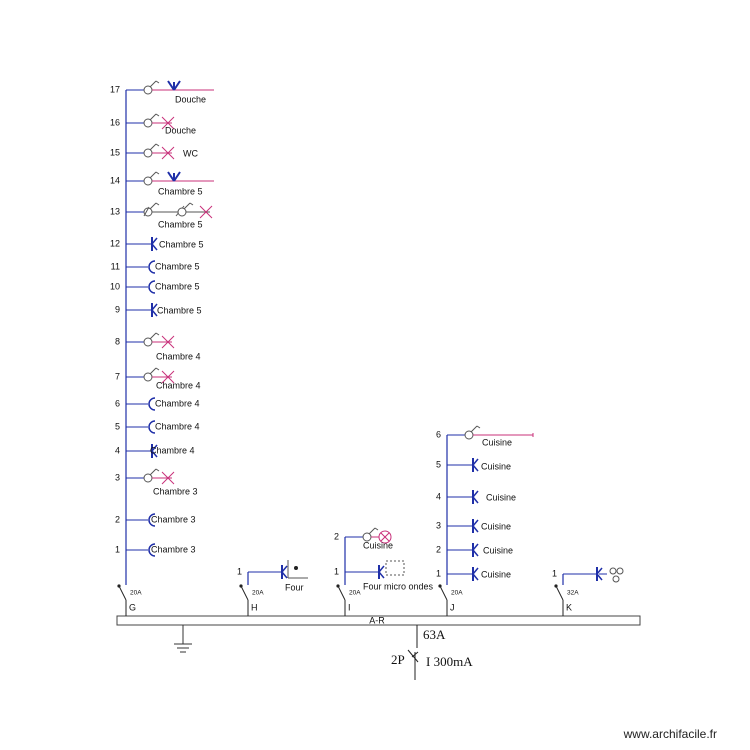  Describe the element at coordinates (573, 593) in the screenshot. I see `breaker-rating: 32A` at that location.